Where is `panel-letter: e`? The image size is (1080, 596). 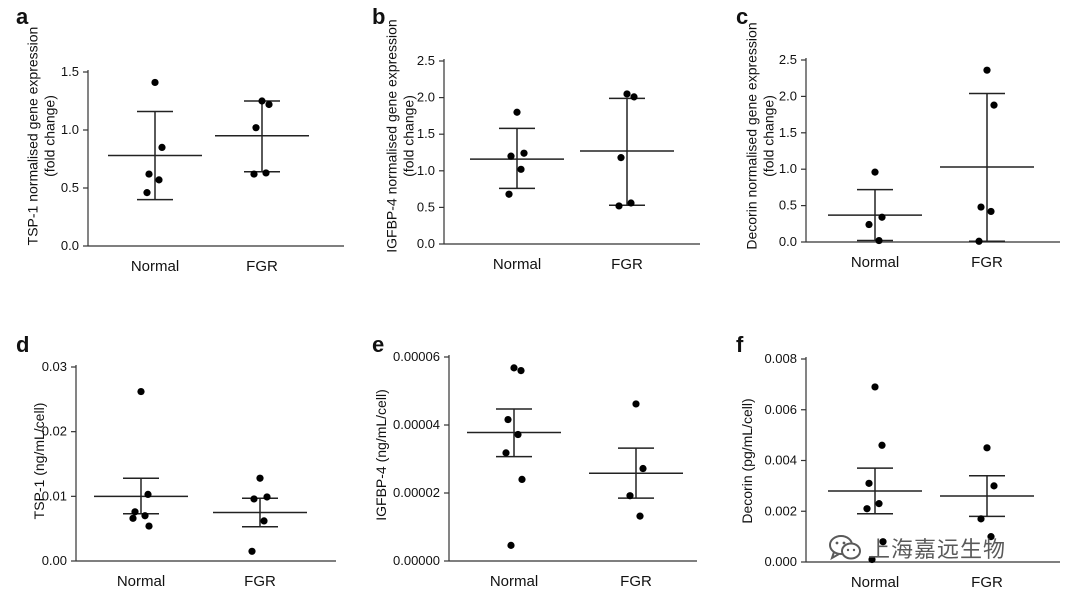 panel-letter: e is located at coordinates (378, 344).